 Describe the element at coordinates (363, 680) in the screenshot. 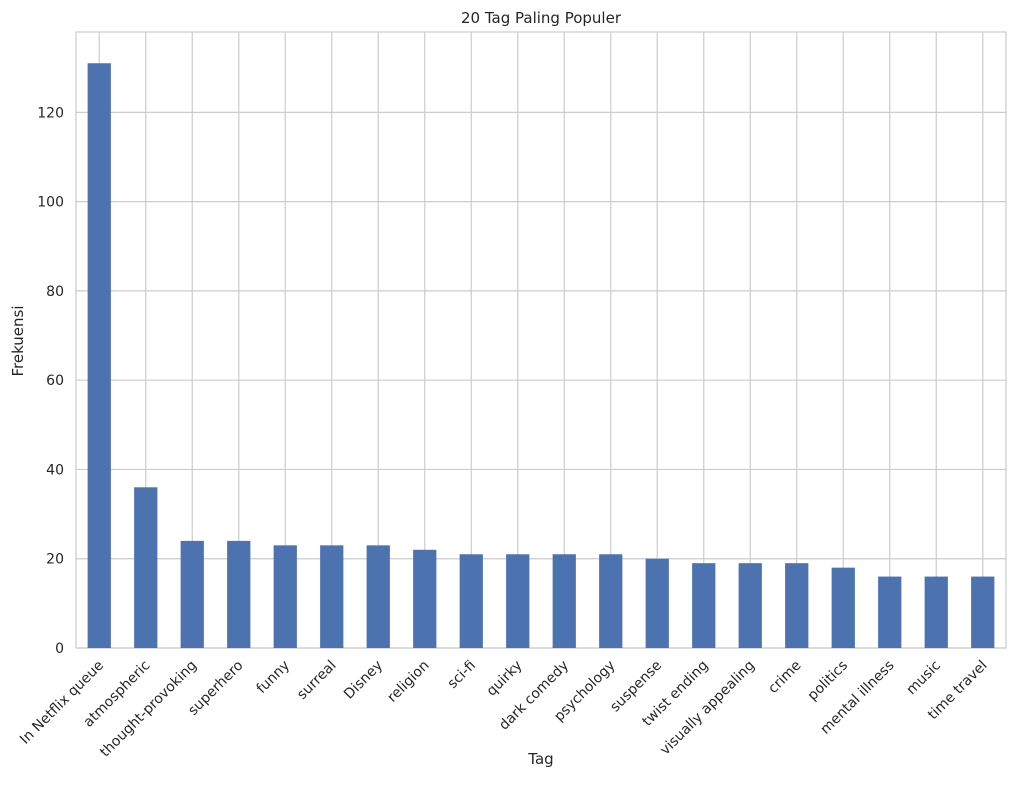

I see `x-tick-label: Disney` at that location.